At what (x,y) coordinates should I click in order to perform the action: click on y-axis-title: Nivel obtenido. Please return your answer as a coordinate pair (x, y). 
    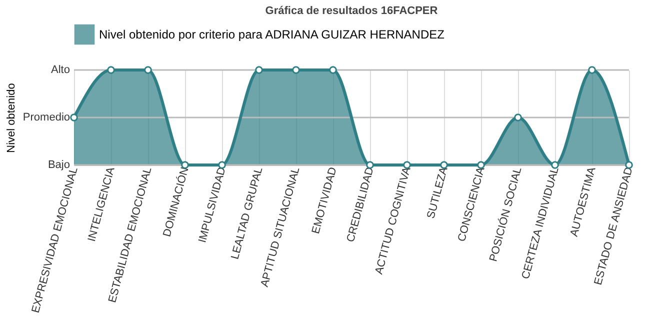
    Looking at the image, I should click on (12, 118).